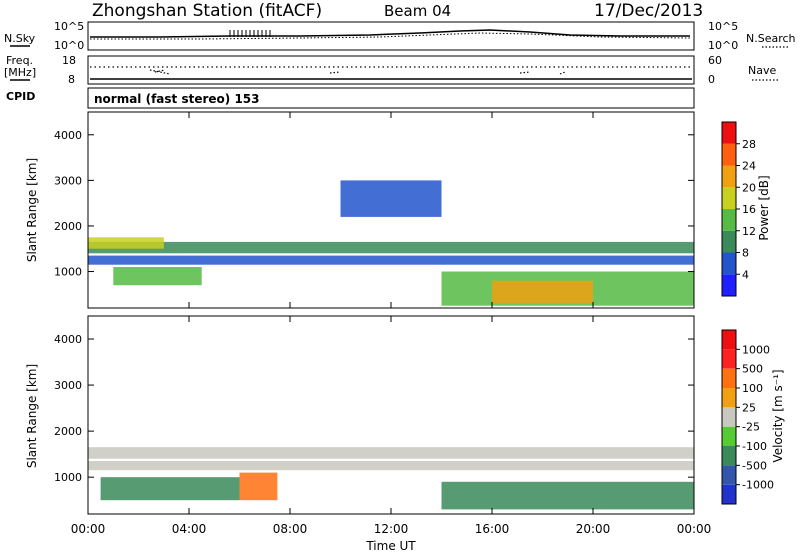 Image resolution: width=800 pixels, height=554 pixels. Describe the element at coordinates (751, 427) in the screenshot. I see `velocity-colorbar-tick-label-4: -25` at that location.